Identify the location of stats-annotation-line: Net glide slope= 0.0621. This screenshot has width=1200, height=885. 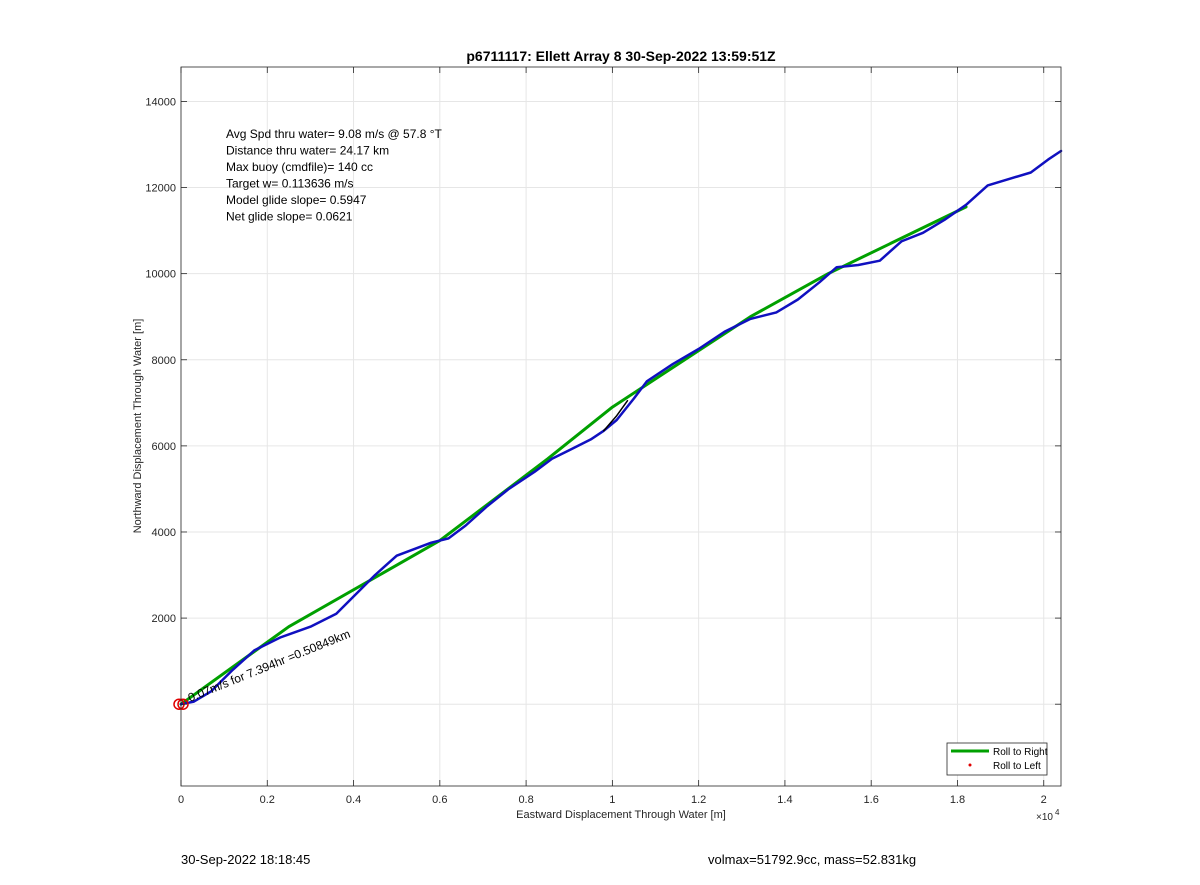
(289, 217).